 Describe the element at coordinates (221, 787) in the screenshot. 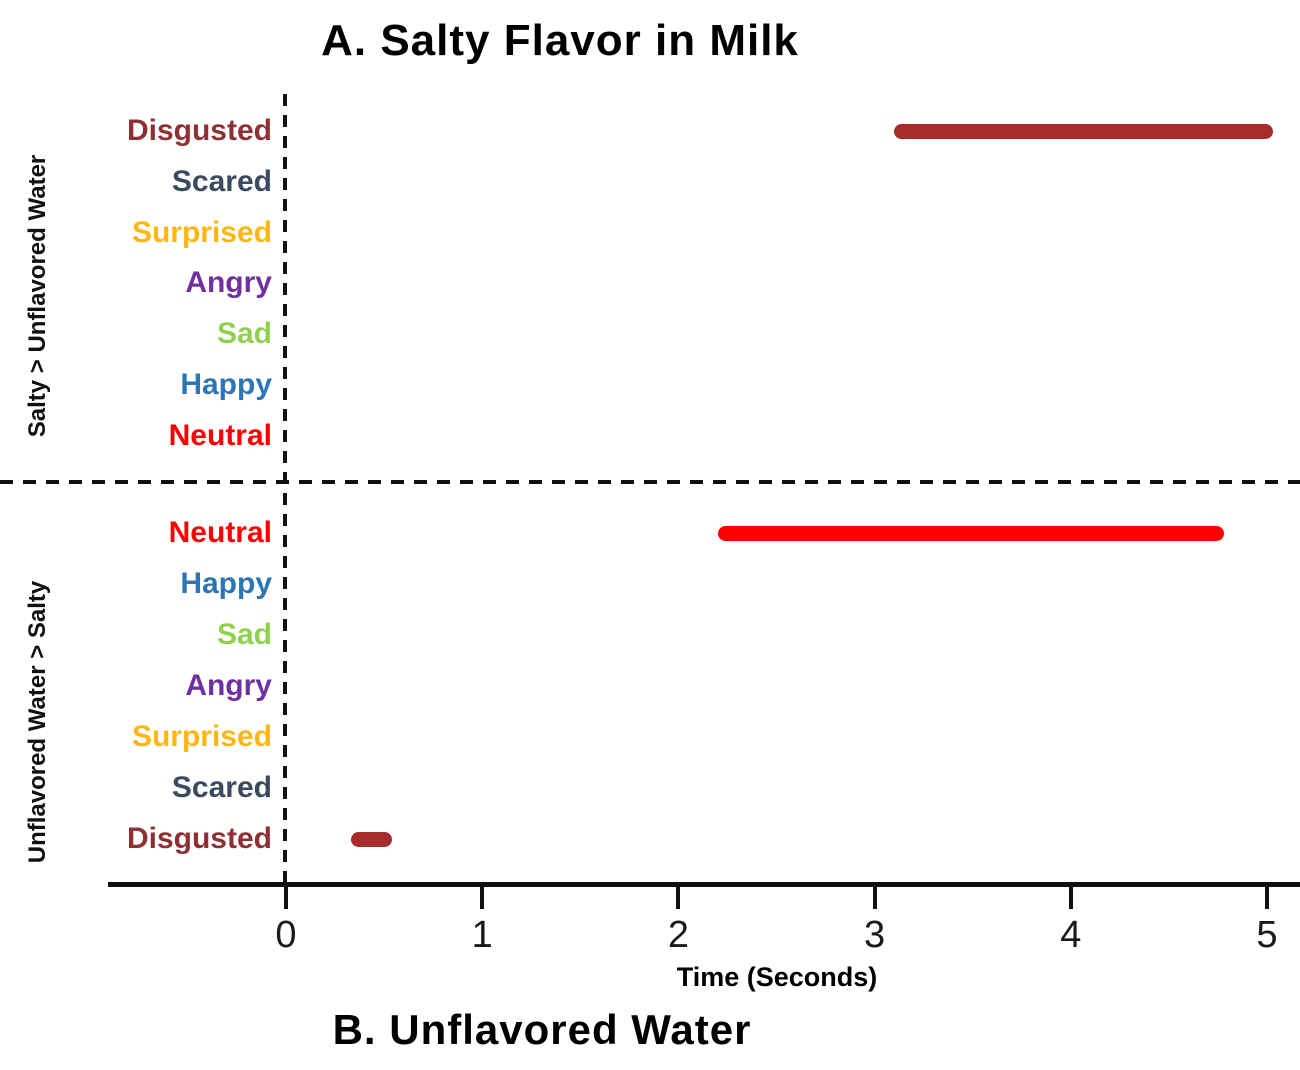

I see `emotion-label-b-scared: Scared` at that location.